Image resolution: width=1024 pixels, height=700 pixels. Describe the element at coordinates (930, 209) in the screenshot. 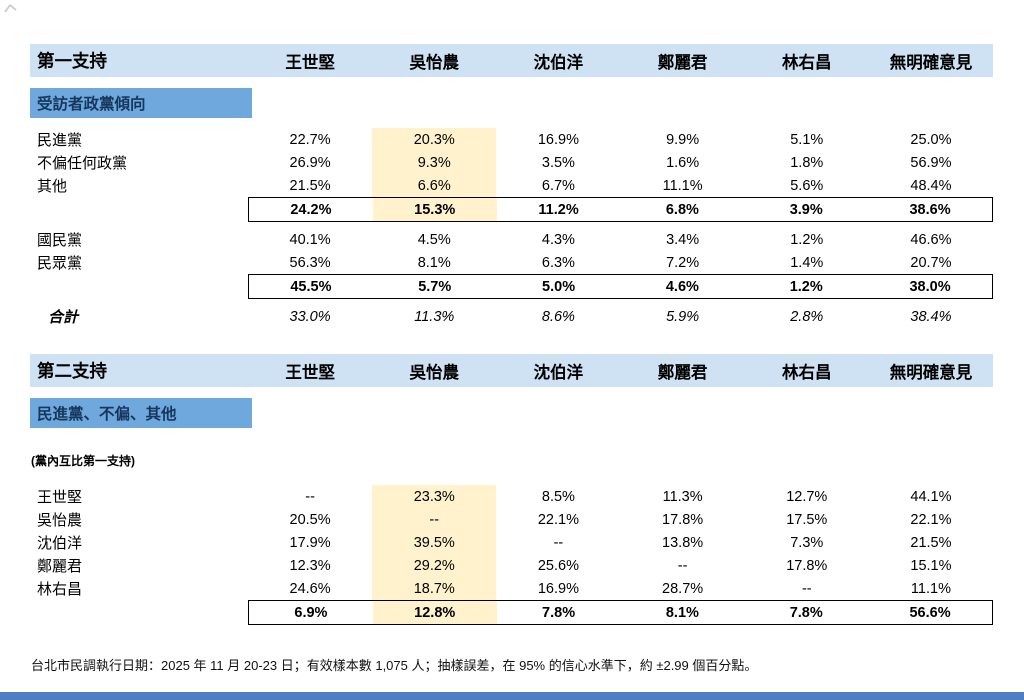

I see `subtotal-cell: 38.6%` at that location.